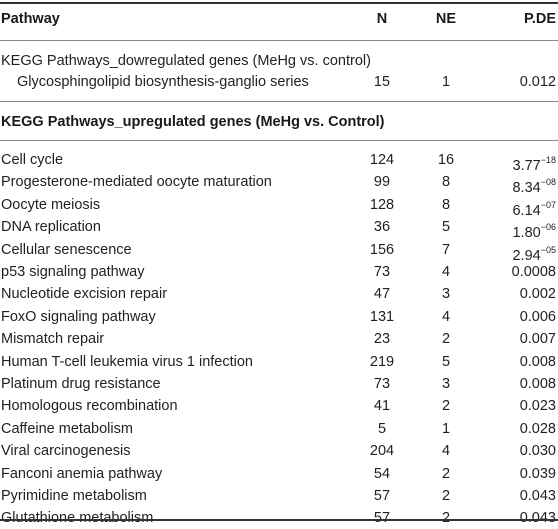 The height and width of the screenshot is (529, 558). I want to click on pde-exponent: −08, so click(548, 182).